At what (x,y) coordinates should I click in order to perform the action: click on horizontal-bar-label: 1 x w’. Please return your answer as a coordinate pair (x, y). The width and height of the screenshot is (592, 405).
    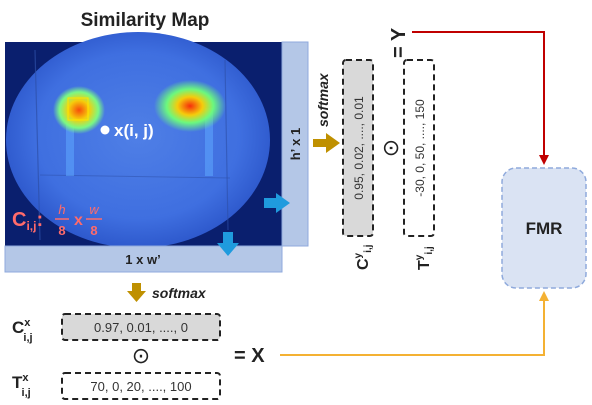
    Looking at the image, I should click on (142, 259).